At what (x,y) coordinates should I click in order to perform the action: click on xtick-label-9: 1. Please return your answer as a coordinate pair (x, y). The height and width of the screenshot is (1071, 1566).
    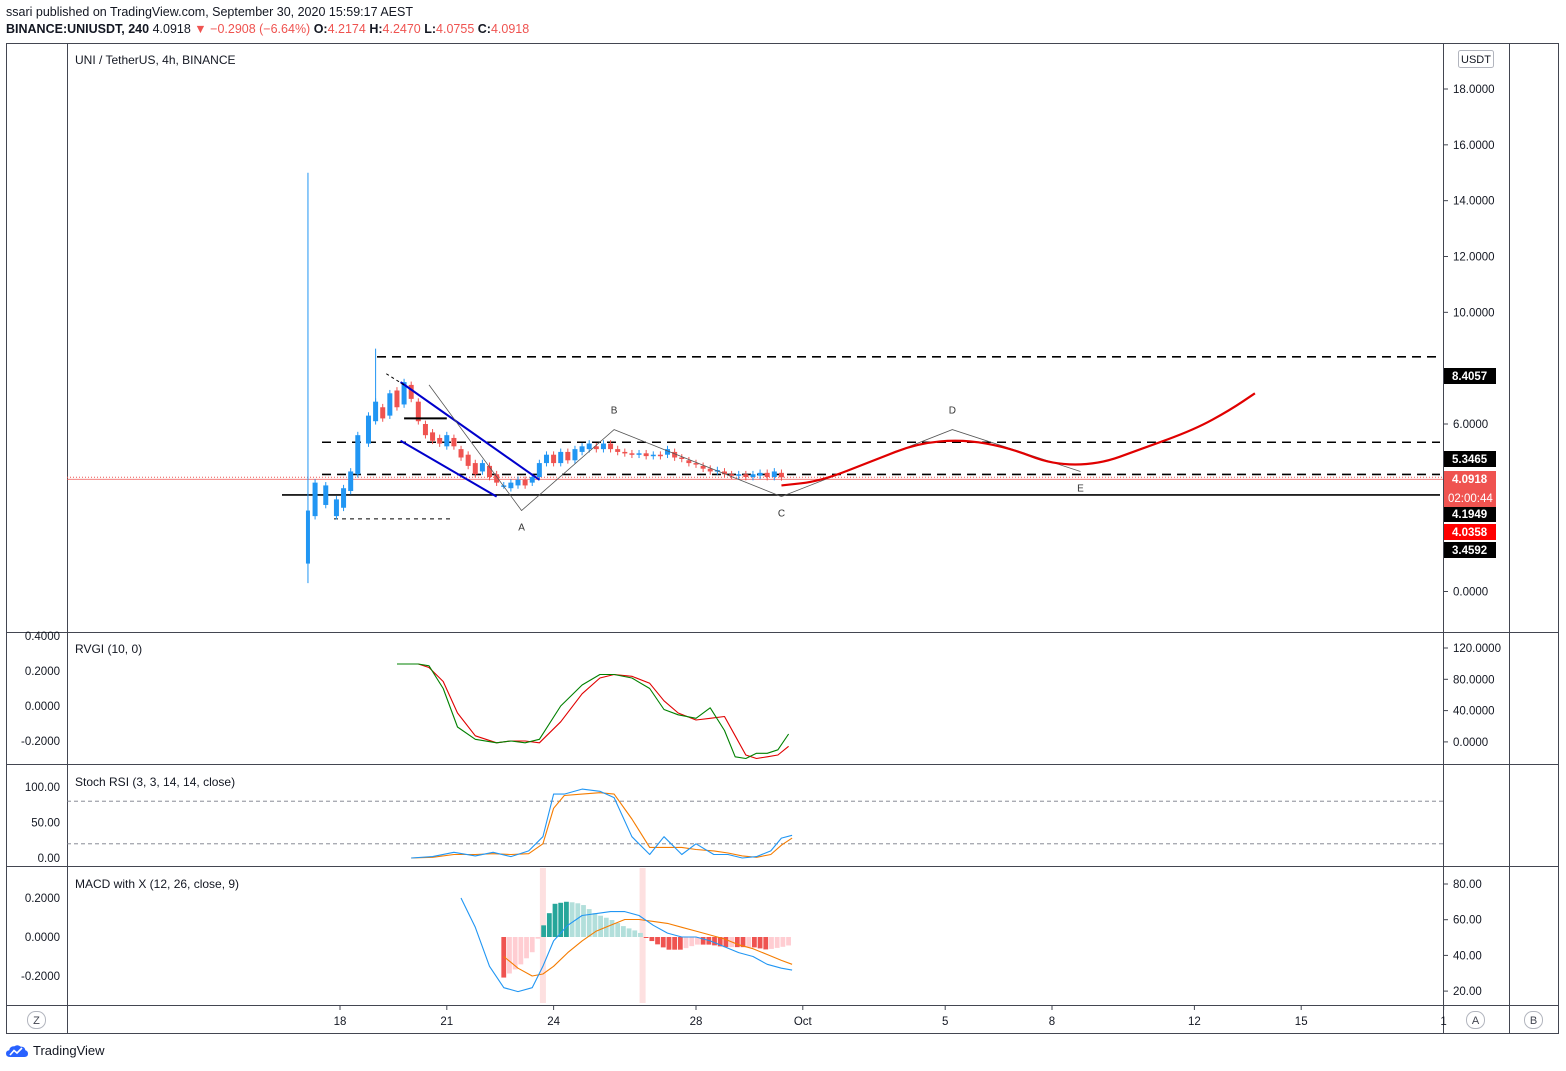
    Looking at the image, I should click on (1443, 1022).